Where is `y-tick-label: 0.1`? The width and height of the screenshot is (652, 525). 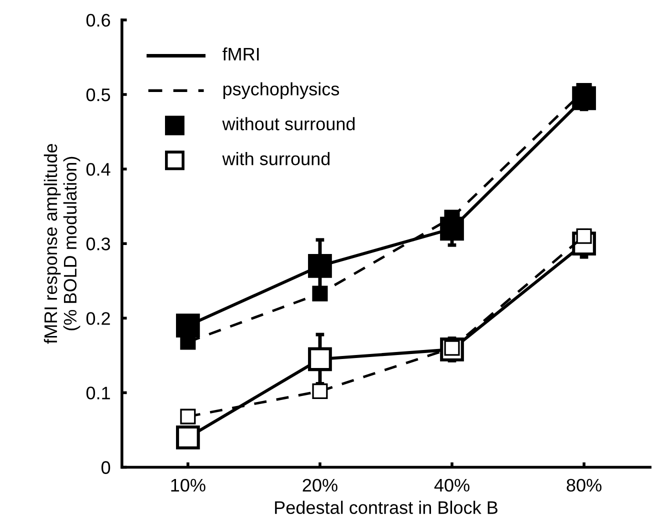 y-tick-label: 0.1 is located at coordinates (98, 393).